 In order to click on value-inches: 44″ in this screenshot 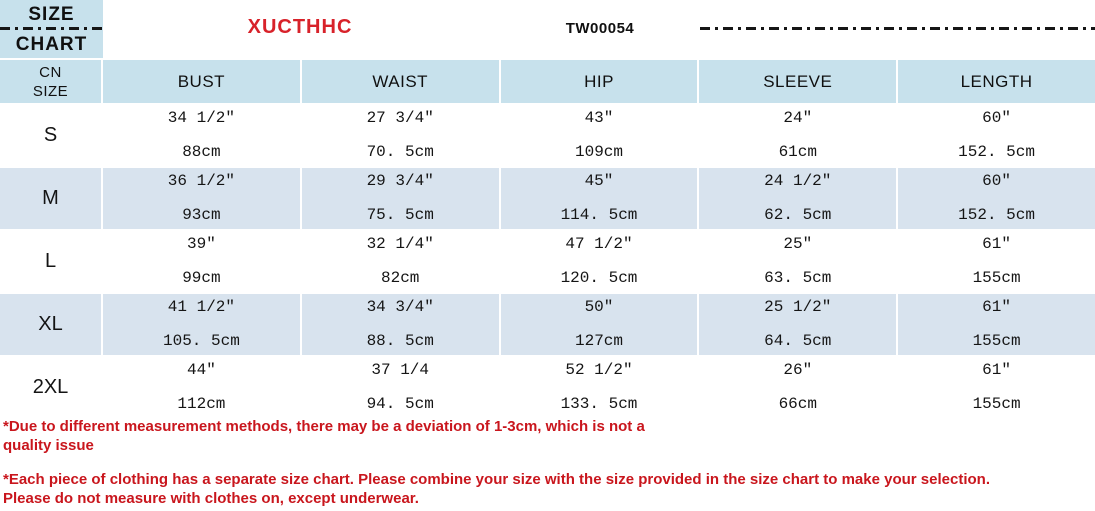, I will do `click(201, 370)`.